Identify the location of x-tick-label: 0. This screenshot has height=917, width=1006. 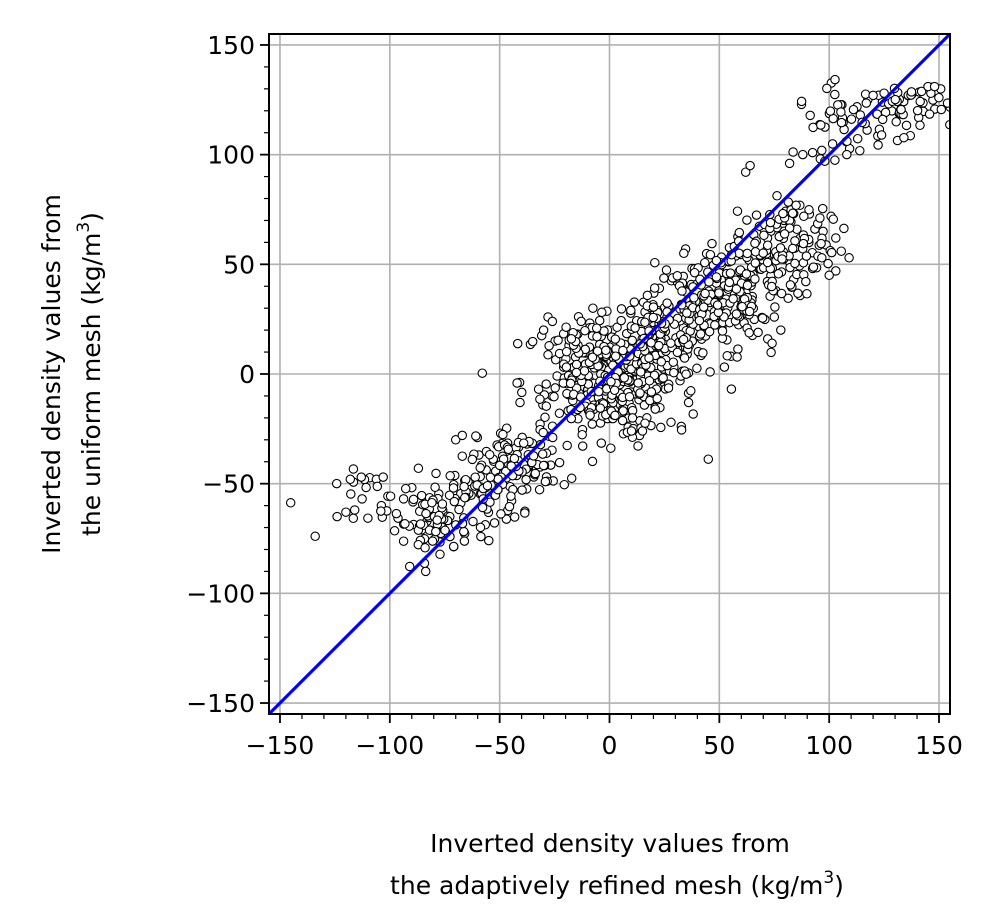
(610, 745).